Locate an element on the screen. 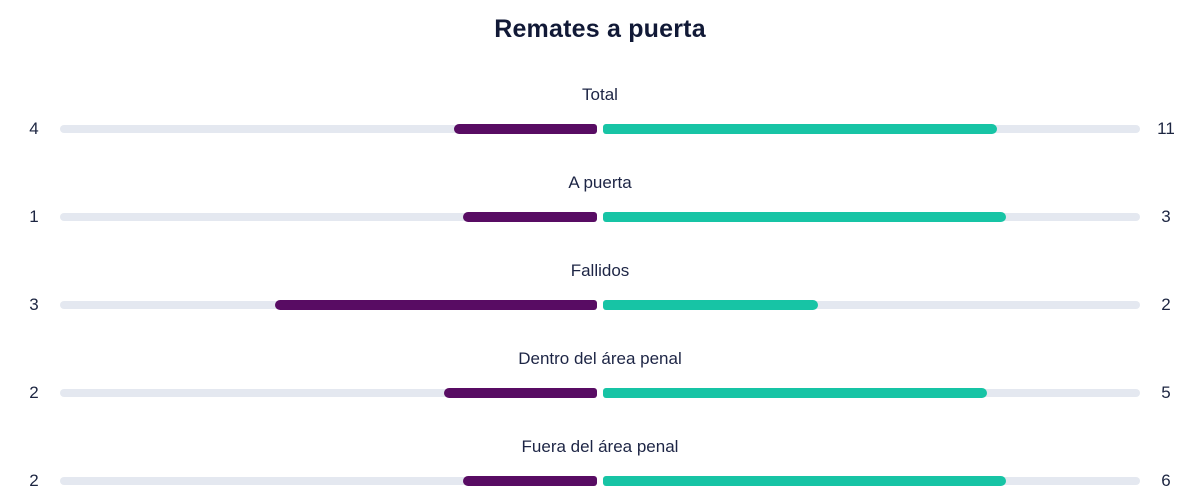 Image resolution: width=1200 pixels, height=500 pixels. stat-row-dentro-area: Dentro del área penal 2 5 is located at coordinates (600, 371).